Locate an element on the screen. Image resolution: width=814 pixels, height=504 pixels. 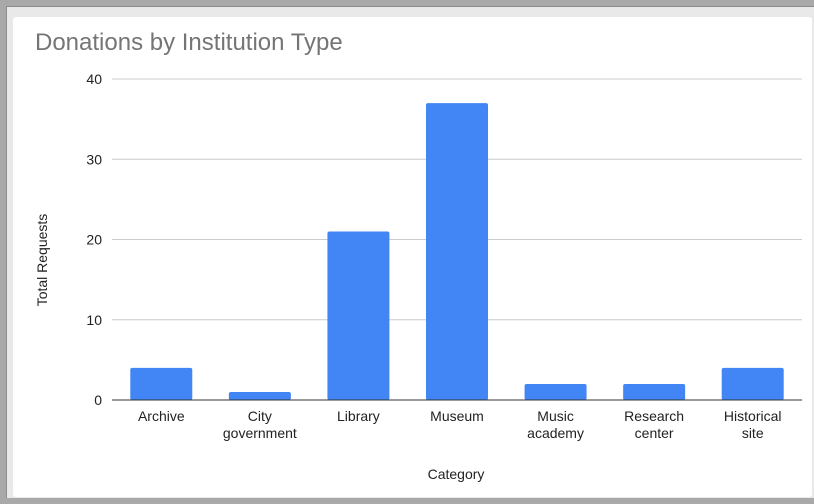
x-tick-label: Music academy is located at coordinates (555, 424).